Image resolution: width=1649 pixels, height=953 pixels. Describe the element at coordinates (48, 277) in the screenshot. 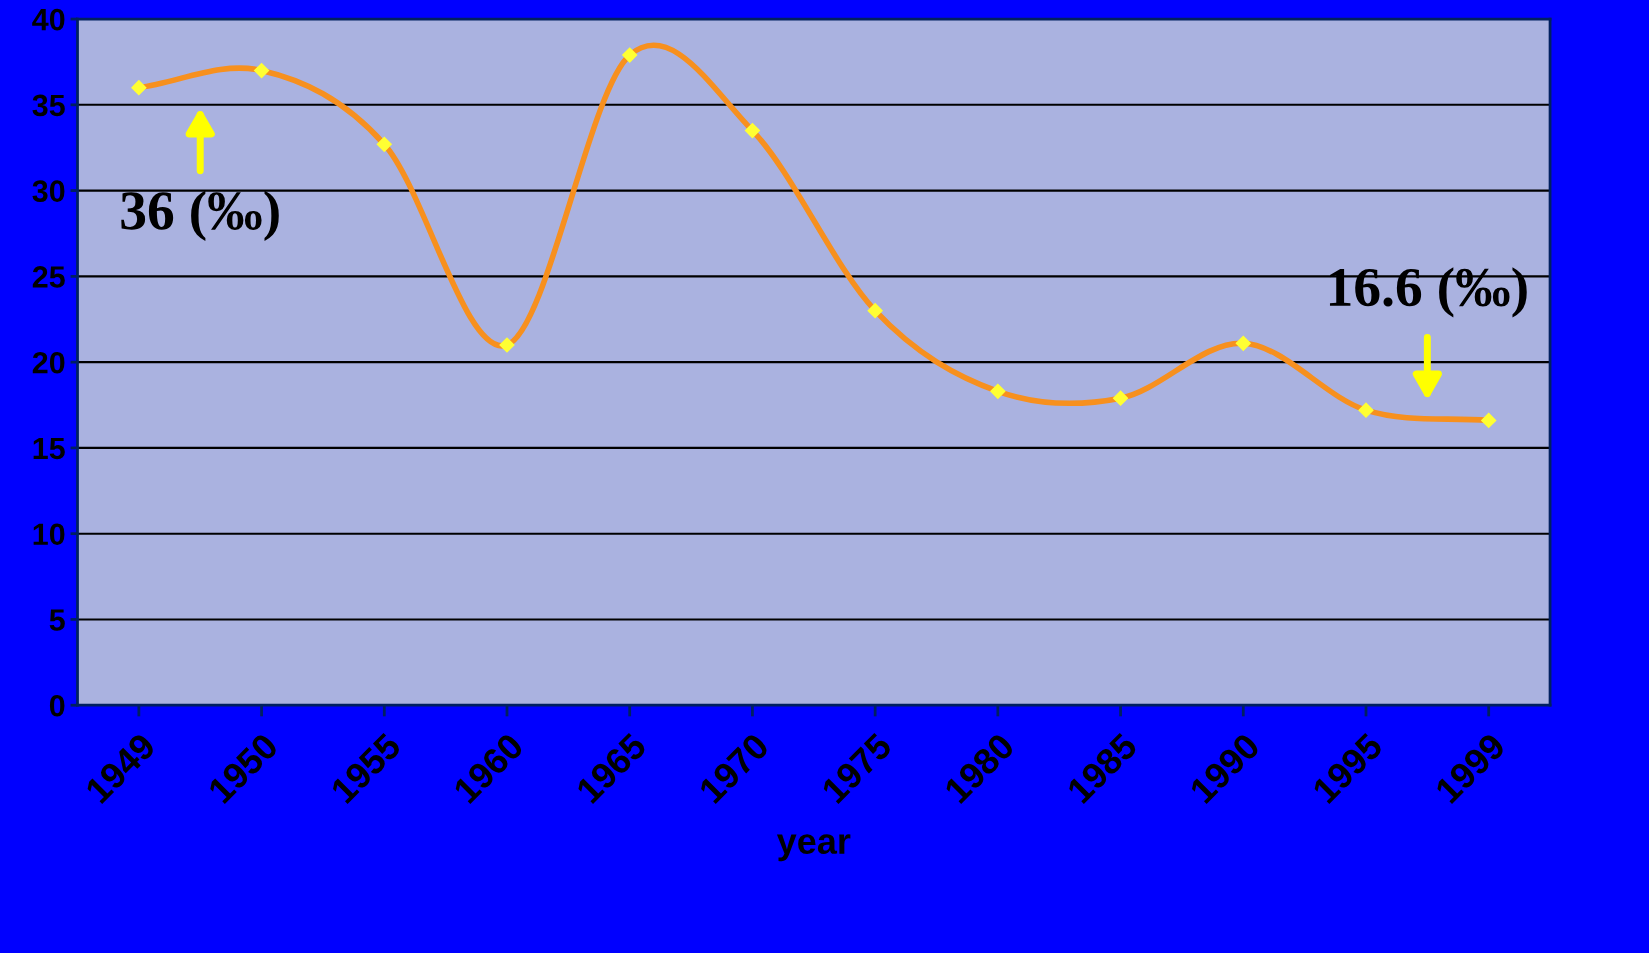

I see `y-tick-label: 25` at that location.